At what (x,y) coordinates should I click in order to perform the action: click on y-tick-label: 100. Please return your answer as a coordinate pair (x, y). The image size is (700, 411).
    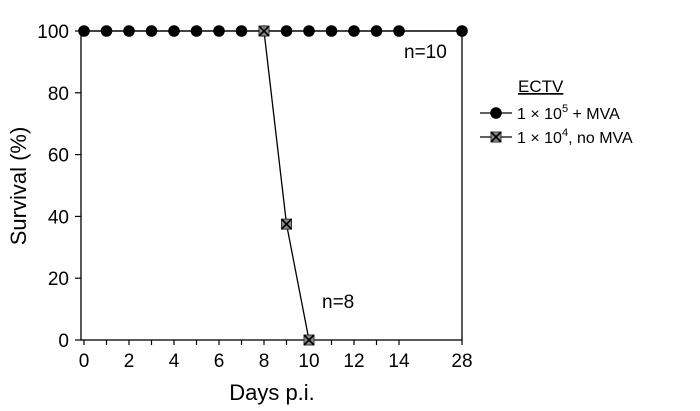
    Looking at the image, I should click on (53, 32).